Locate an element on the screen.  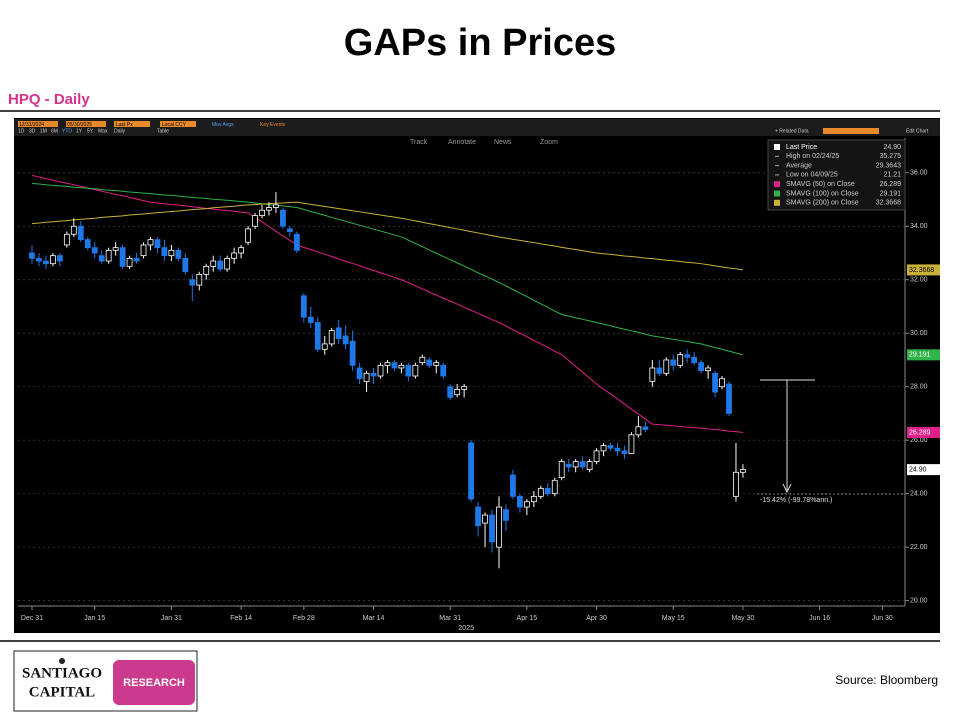
range-button: 1D is located at coordinates (21, 131).